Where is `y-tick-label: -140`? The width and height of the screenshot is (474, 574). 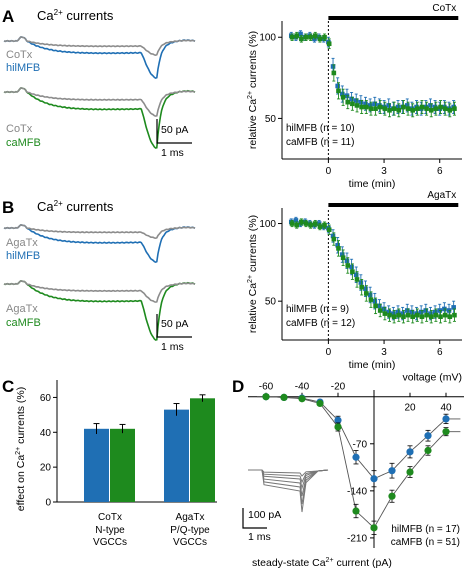 y-tick-label: -140 is located at coordinates (357, 491).